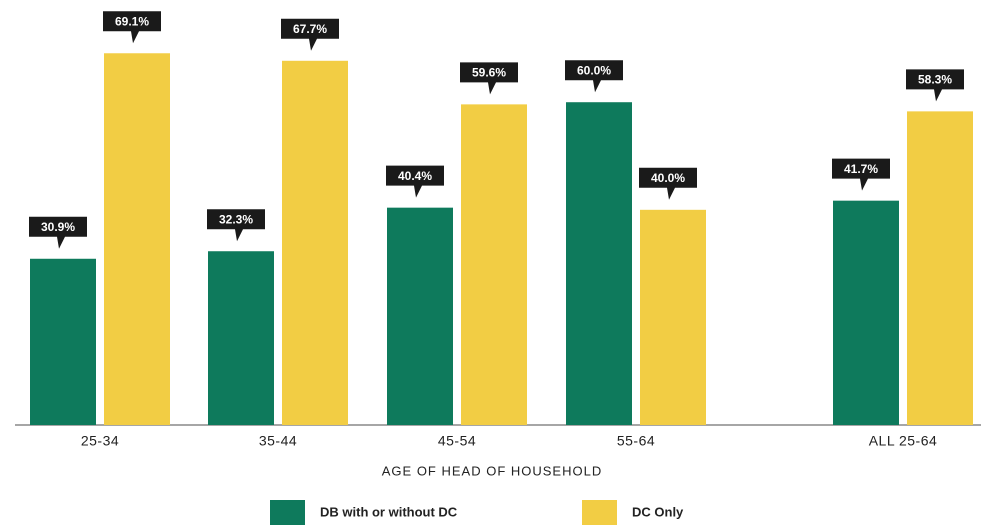 The width and height of the screenshot is (981, 525). Describe the element at coordinates (100, 441) in the screenshot. I see `x-tick-label: 25-34` at that location.